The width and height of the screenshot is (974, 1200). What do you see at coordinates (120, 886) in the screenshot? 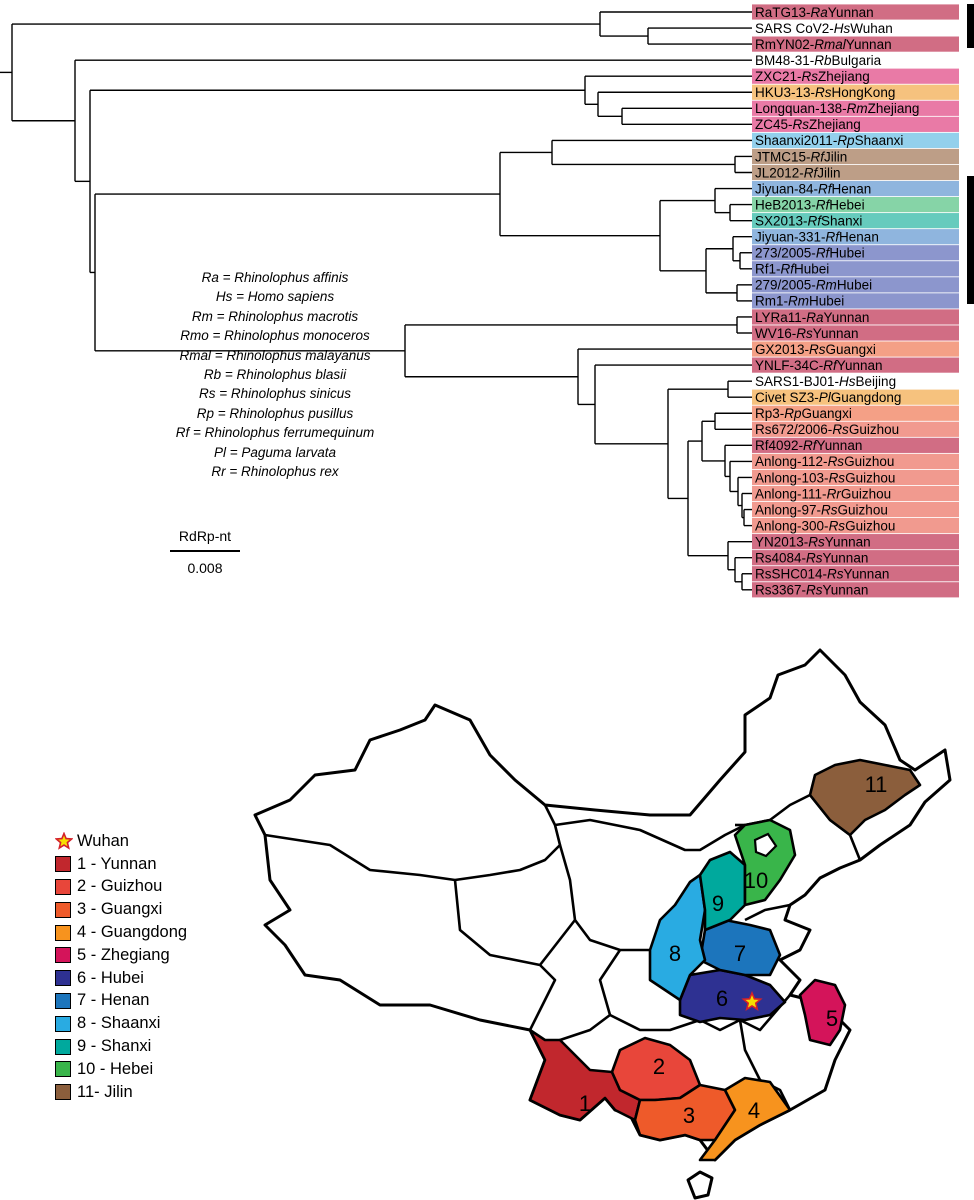
I see `legend-label: 2 - Guizhou` at bounding box center [120, 886].